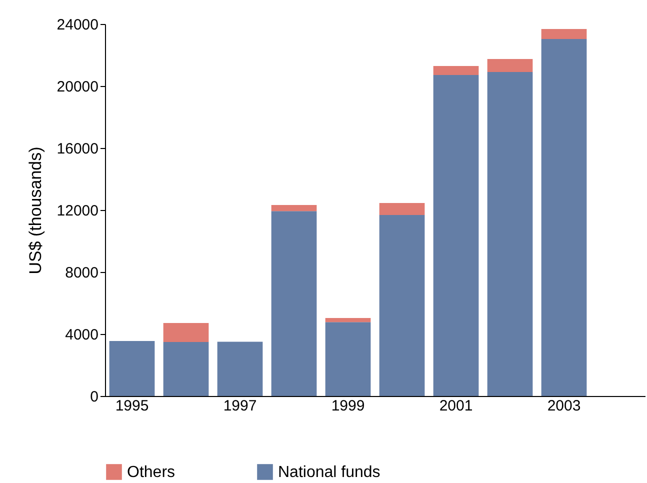 Image resolution: width=647 pixels, height=483 pixels. Describe the element at coordinates (94, 397) in the screenshot. I see `y-tick-label: 0` at that location.